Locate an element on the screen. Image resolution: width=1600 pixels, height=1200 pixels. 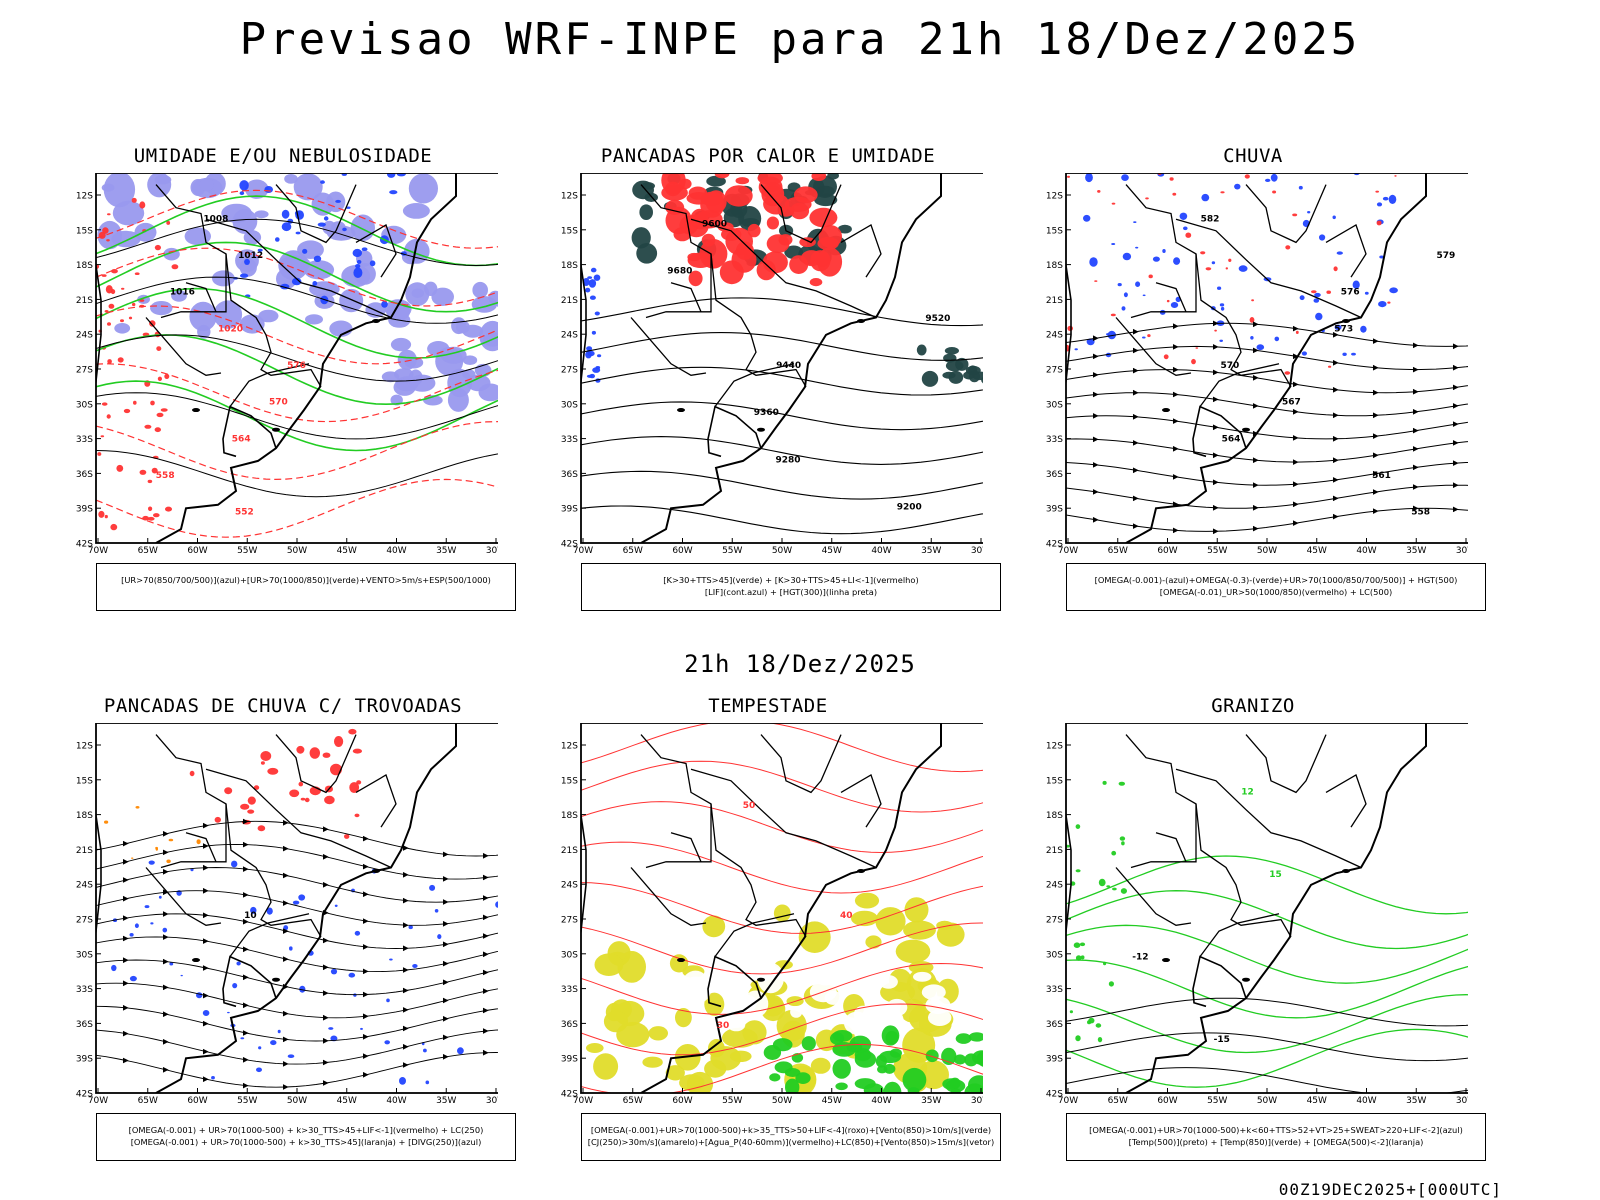
lon-label: 60W is located at coordinates (197, 1099).